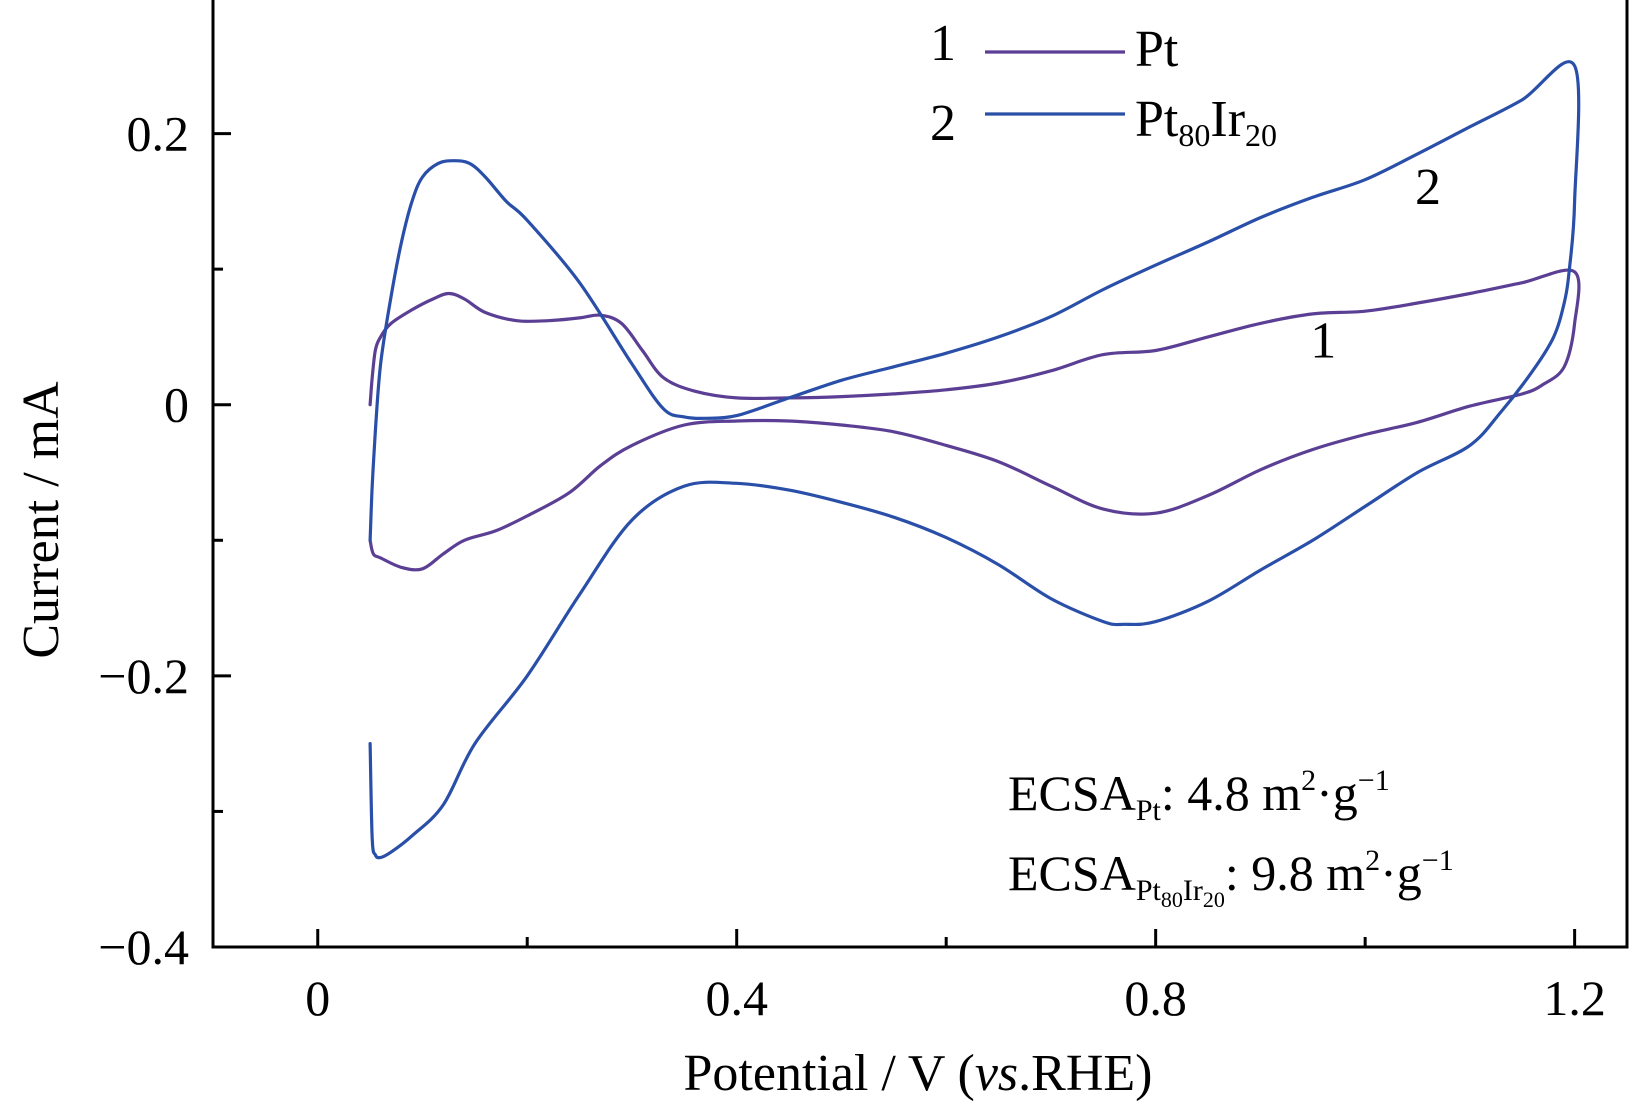 This screenshot has width=1632, height=1106. What do you see at coordinates (1206, 122) in the screenshot?
I see `legend-label-2: Pt80Ir20` at bounding box center [1206, 122].